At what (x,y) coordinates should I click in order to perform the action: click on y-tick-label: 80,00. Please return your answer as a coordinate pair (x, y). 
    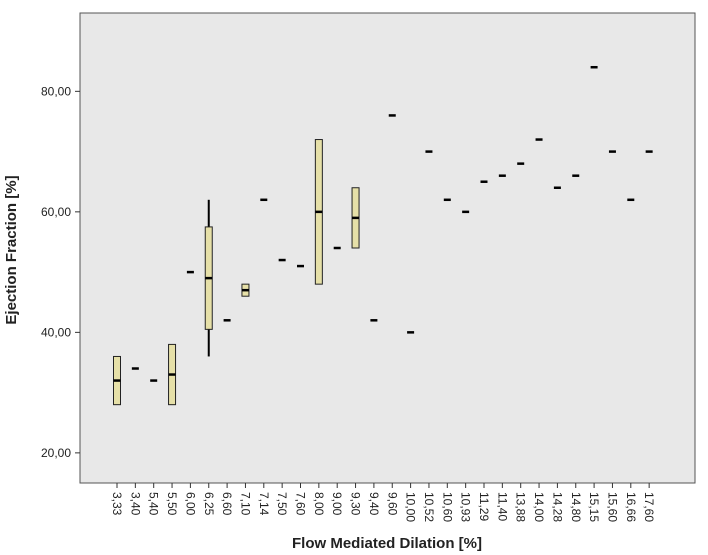
    Looking at the image, I should click on (56, 91).